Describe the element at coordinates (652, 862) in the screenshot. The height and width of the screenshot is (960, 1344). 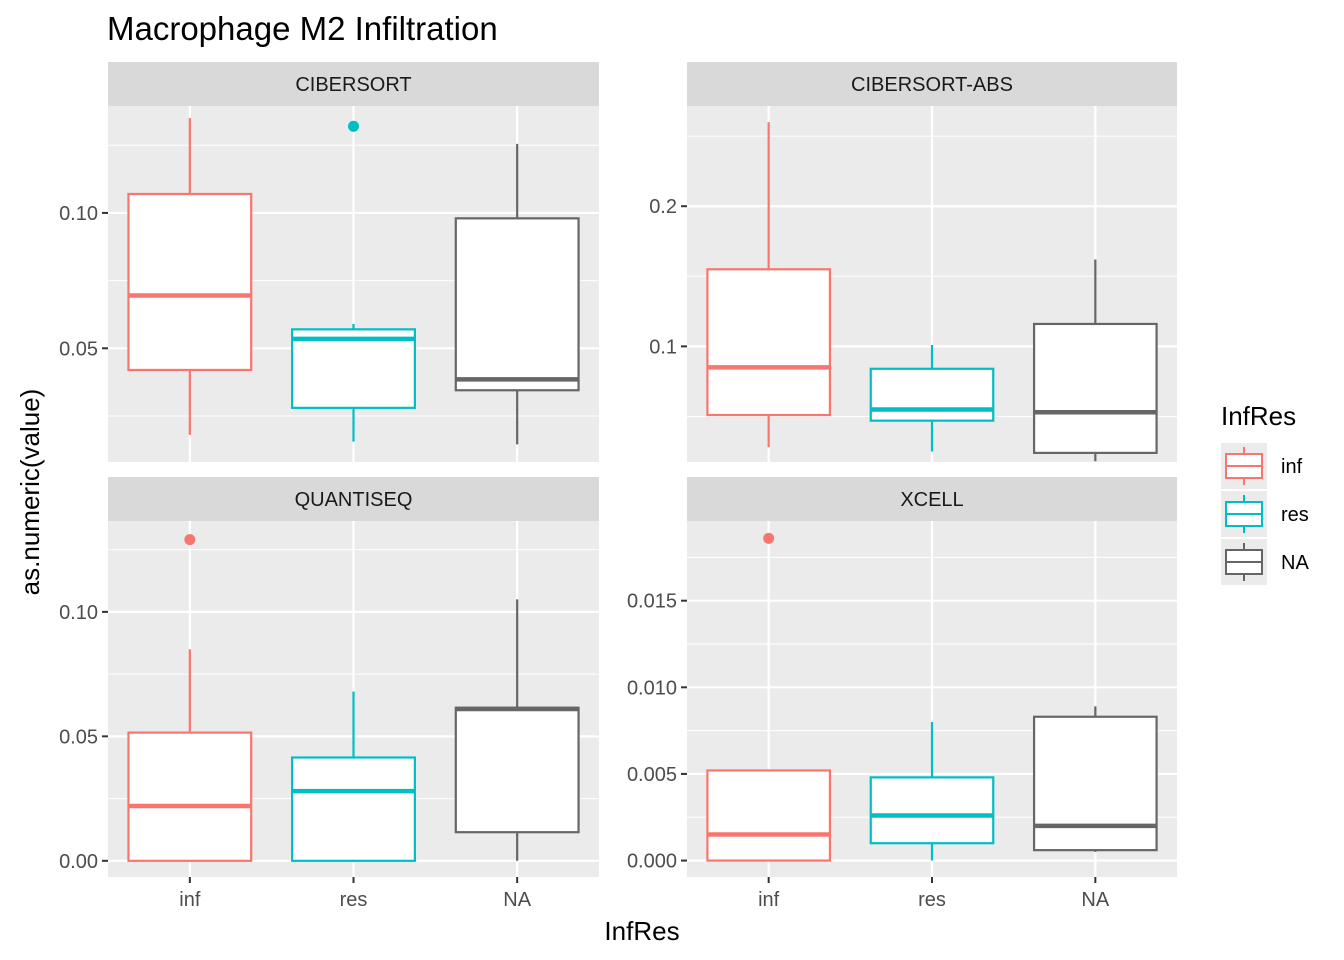
I see `y-tick-label: 0.000` at that location.